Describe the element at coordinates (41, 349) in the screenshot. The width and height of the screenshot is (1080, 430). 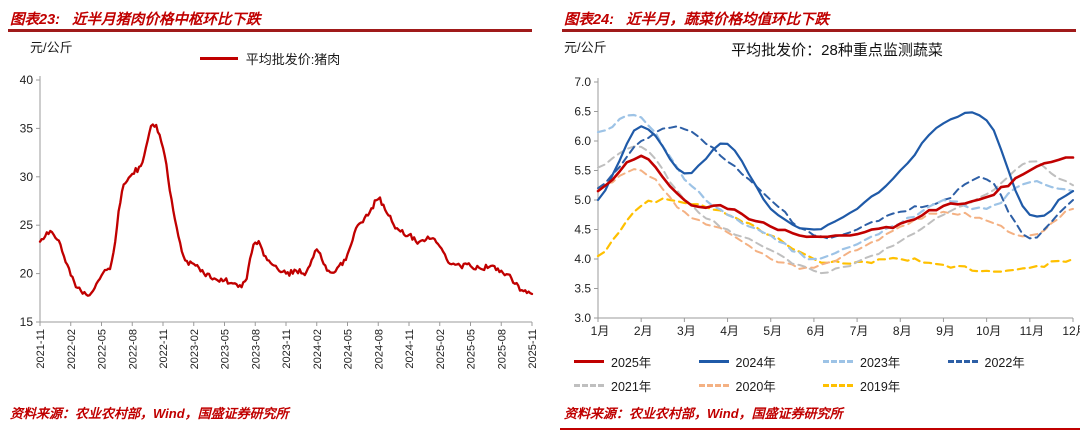
I see `x-tick-label: 2021-11` at that location.